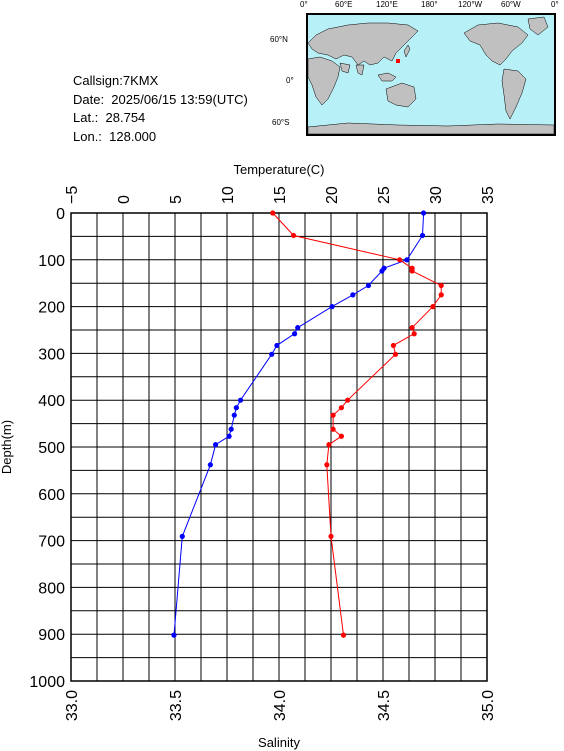 The image size is (564, 751). What do you see at coordinates (51, 448) in the screenshot?
I see `depth-tick-label: 500` at bounding box center [51, 448].